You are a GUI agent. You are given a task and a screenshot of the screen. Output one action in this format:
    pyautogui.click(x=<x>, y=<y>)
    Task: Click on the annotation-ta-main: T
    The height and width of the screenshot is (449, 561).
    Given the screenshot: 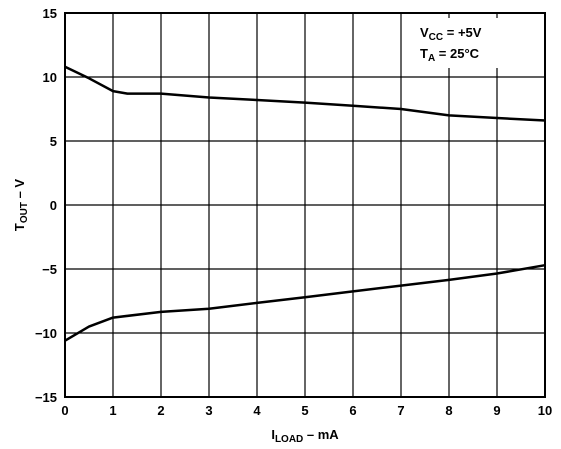 What is the action you would take?
    pyautogui.click(x=424, y=53)
    